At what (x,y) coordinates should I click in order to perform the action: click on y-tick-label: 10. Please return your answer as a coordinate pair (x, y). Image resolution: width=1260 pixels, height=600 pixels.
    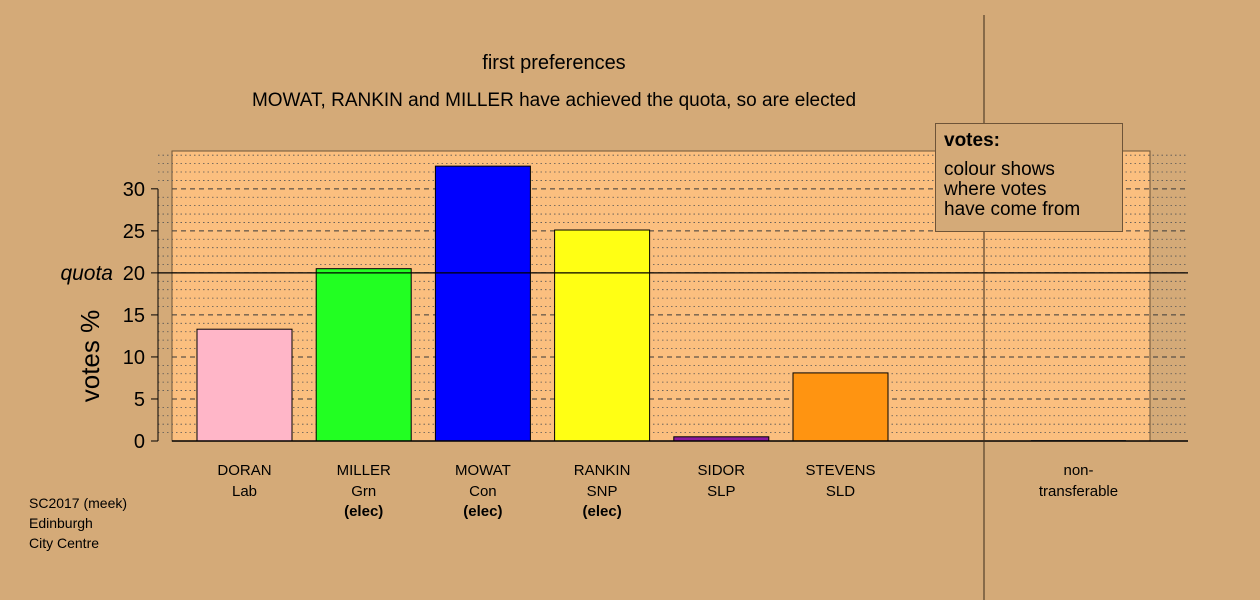
    Looking at the image, I should click on (134, 358).